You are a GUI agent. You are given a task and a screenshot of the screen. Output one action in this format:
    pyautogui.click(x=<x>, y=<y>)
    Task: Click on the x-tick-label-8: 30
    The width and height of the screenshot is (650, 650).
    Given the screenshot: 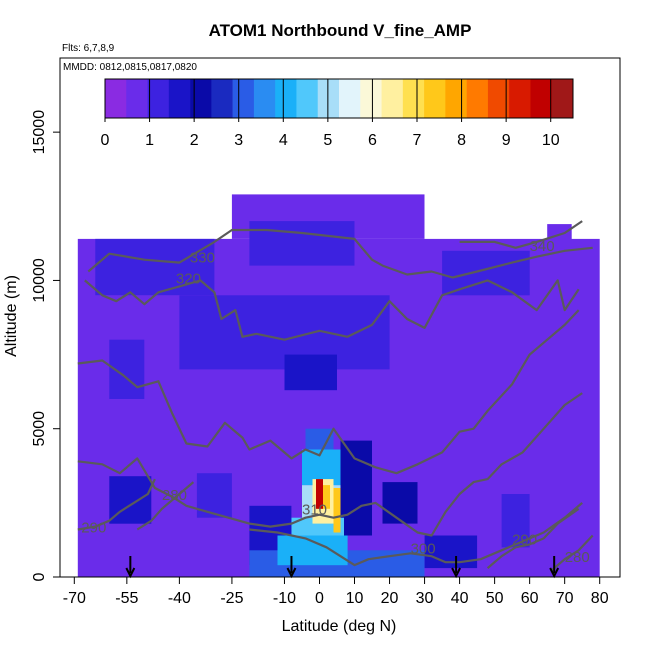 What is the action you would take?
    pyautogui.click(x=425, y=598)
    